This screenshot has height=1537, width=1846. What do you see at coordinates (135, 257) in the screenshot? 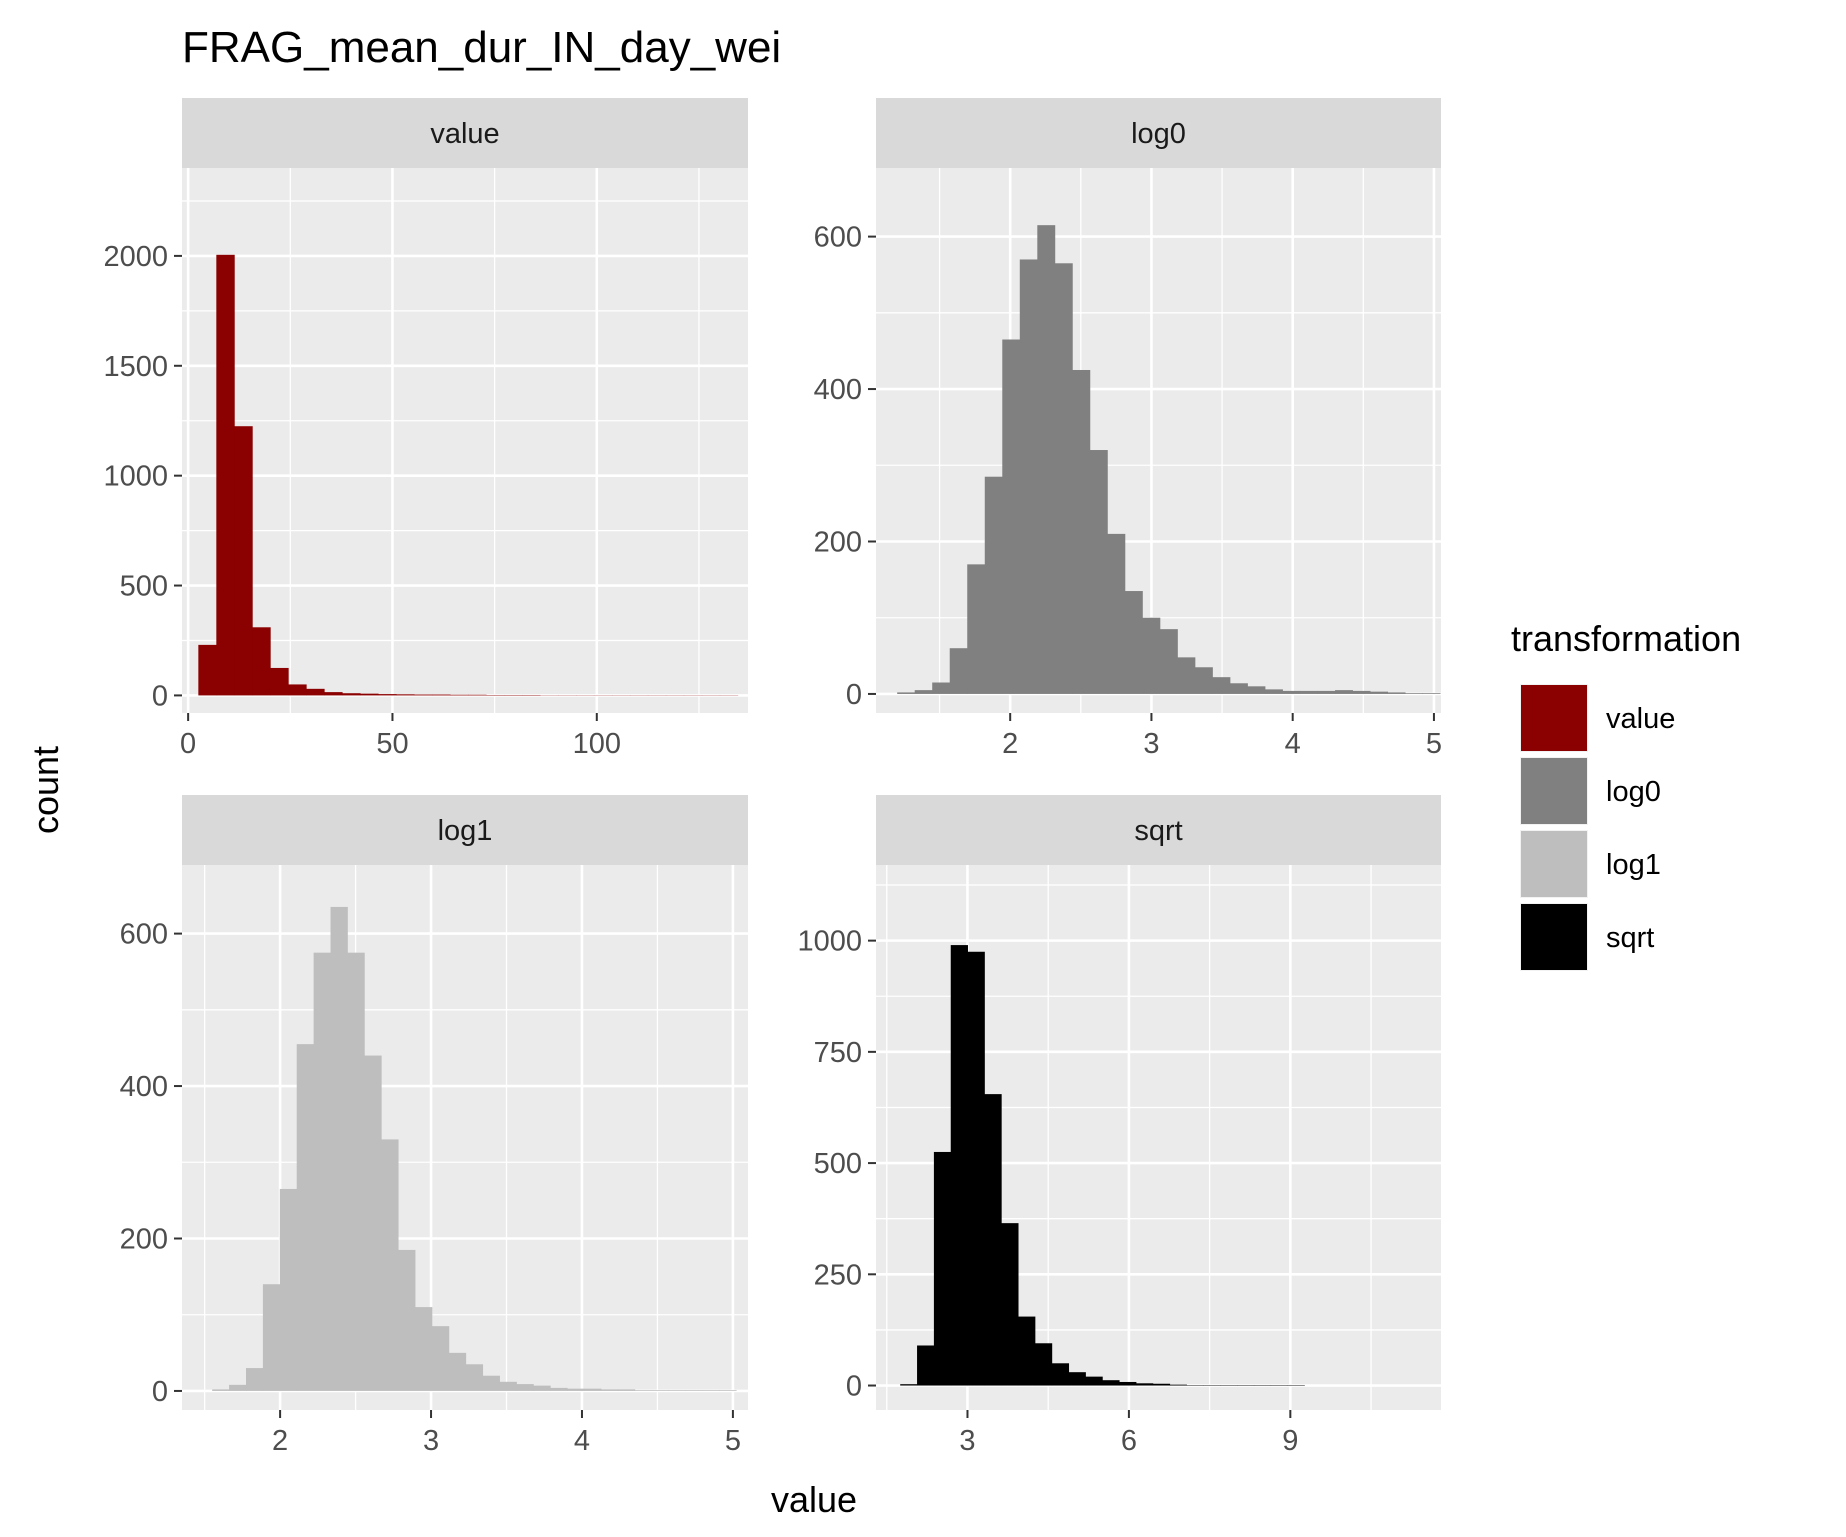
I see `y-tick-label: 2000` at bounding box center [135, 257].